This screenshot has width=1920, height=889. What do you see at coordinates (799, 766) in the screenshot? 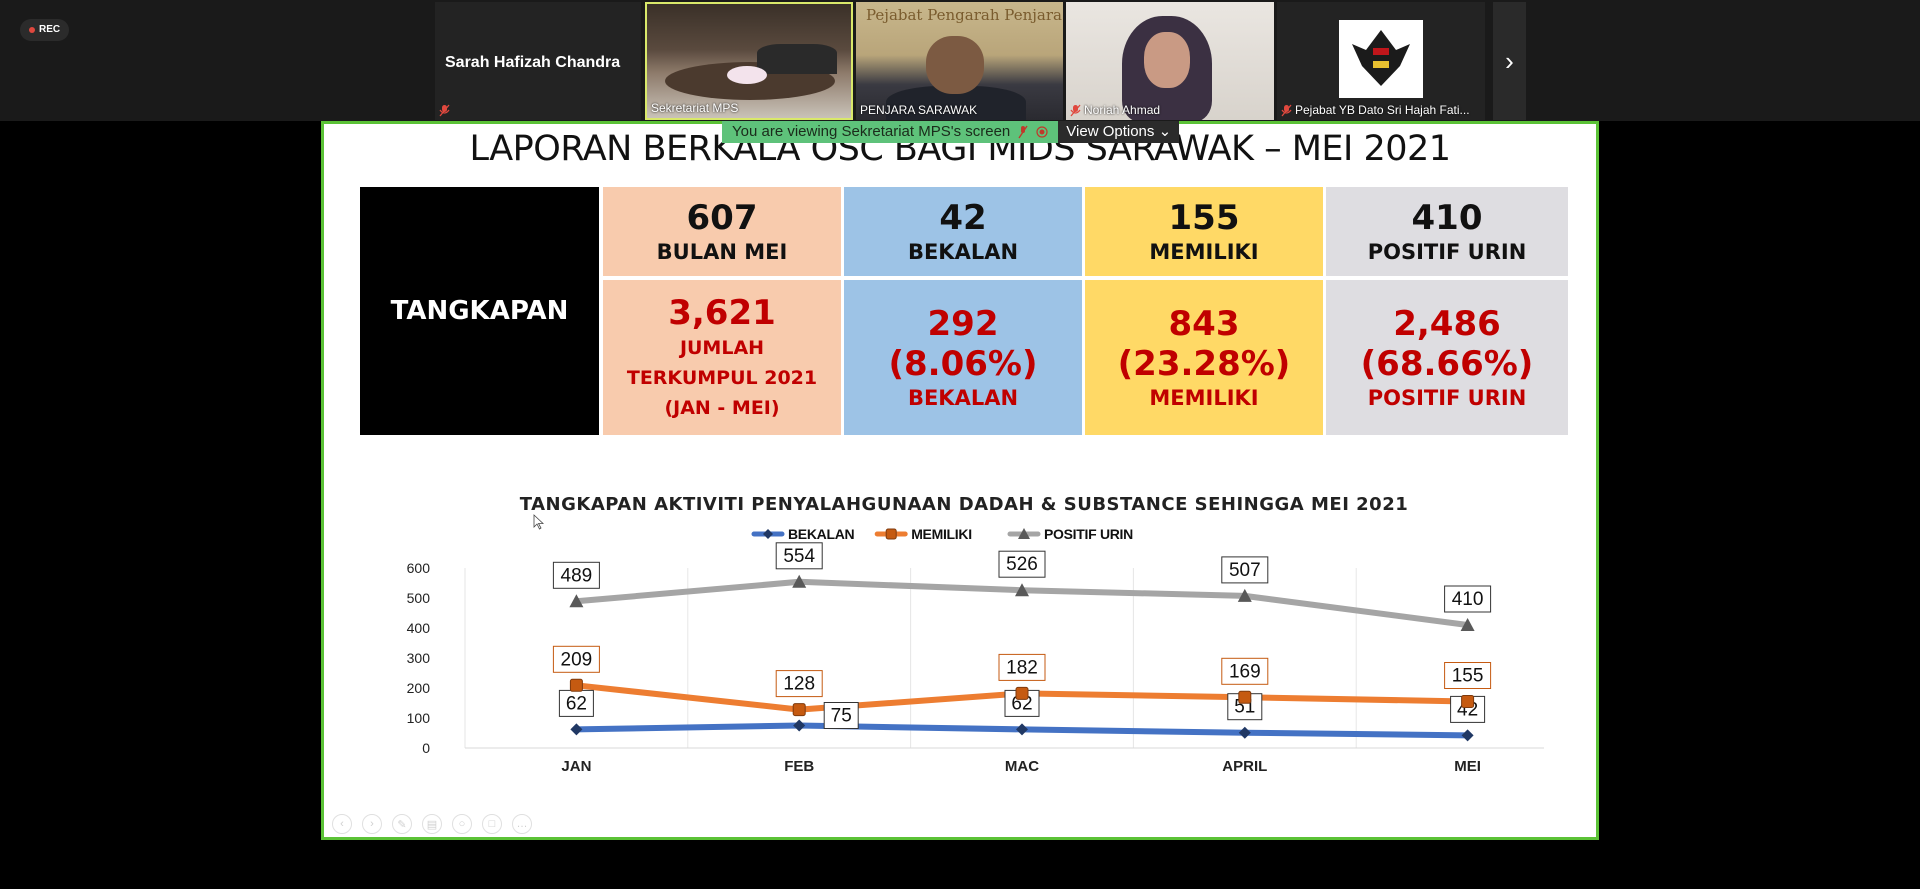
I see `x-tick-label: FEB` at bounding box center [799, 766].